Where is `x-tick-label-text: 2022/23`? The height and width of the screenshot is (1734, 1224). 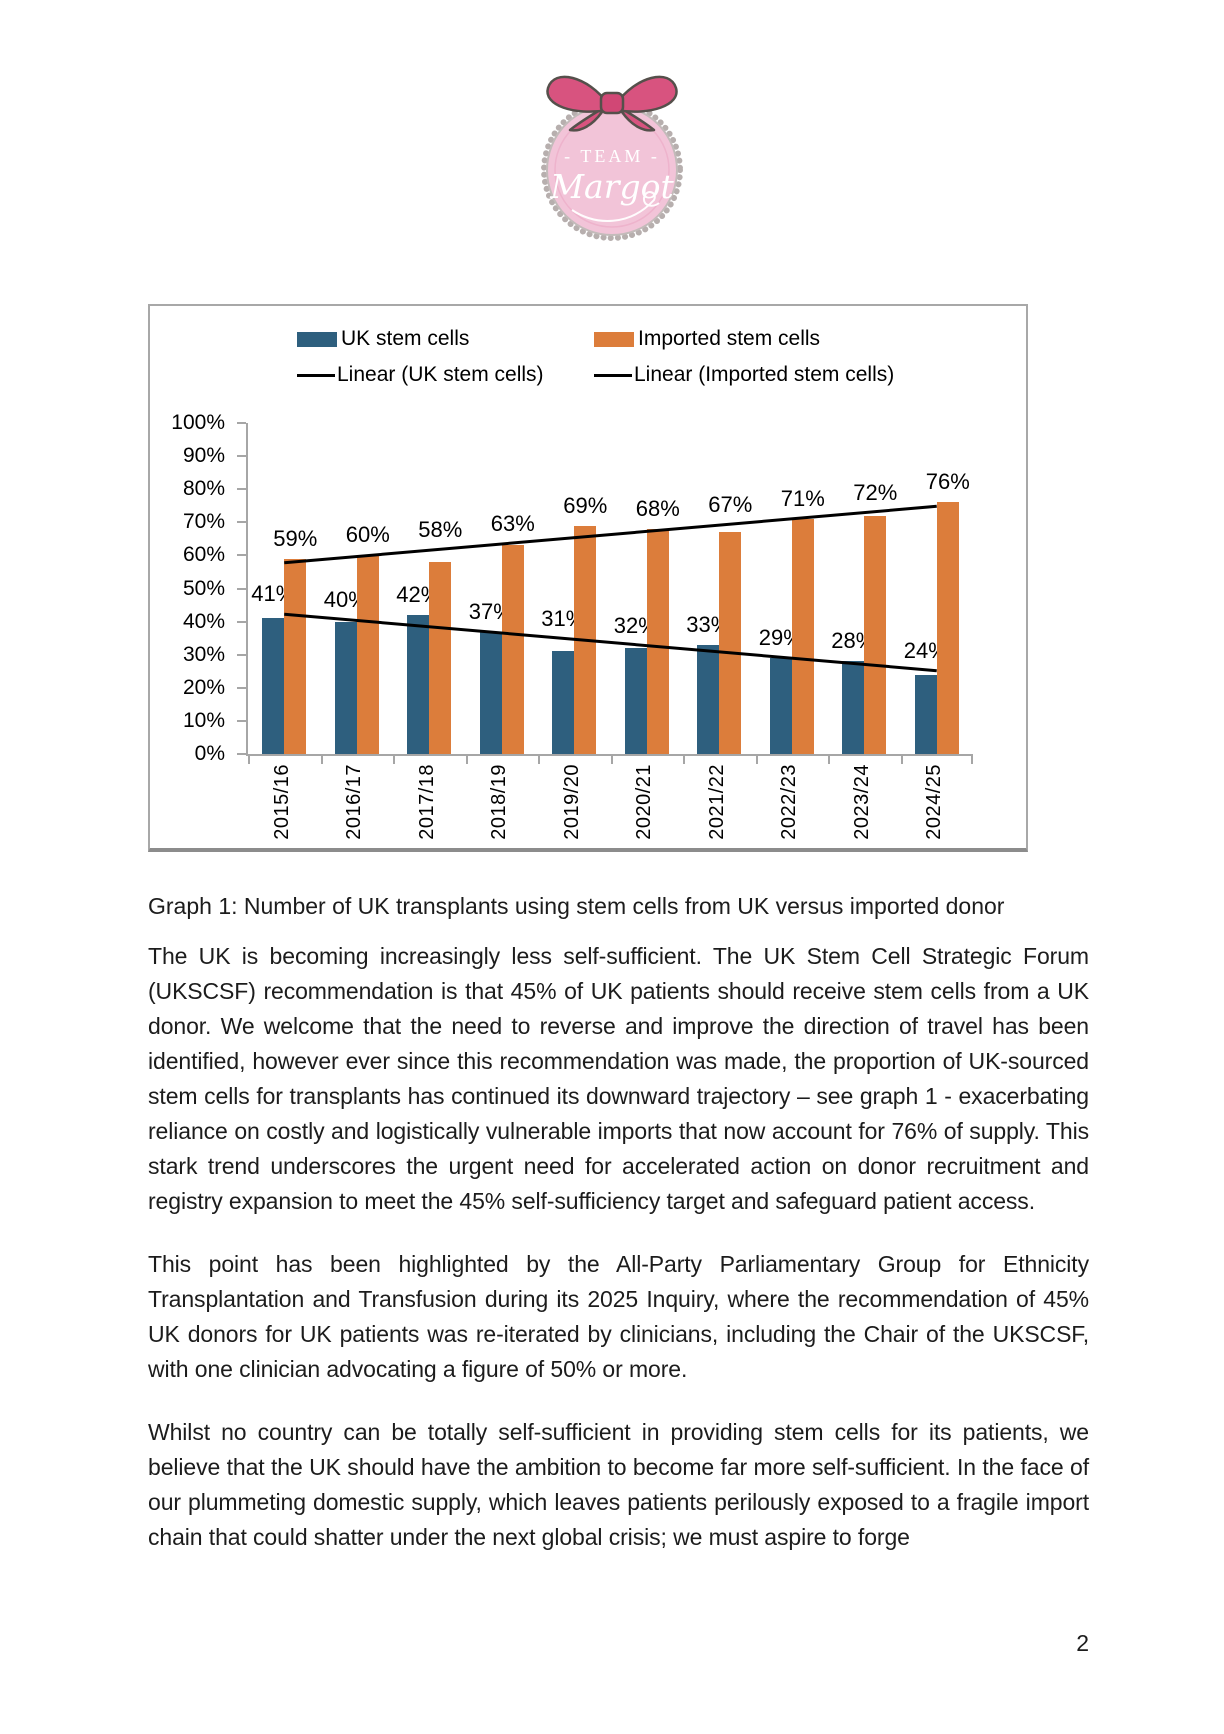
x-tick-label-text: 2022/23 is located at coordinates (789, 802).